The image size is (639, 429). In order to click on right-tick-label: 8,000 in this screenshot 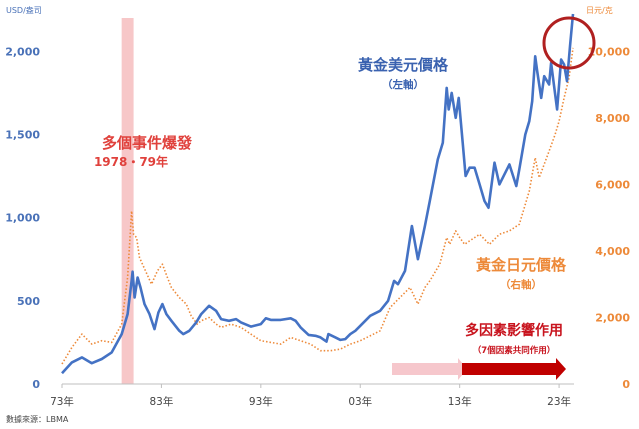, I will do `click(612, 118)`.